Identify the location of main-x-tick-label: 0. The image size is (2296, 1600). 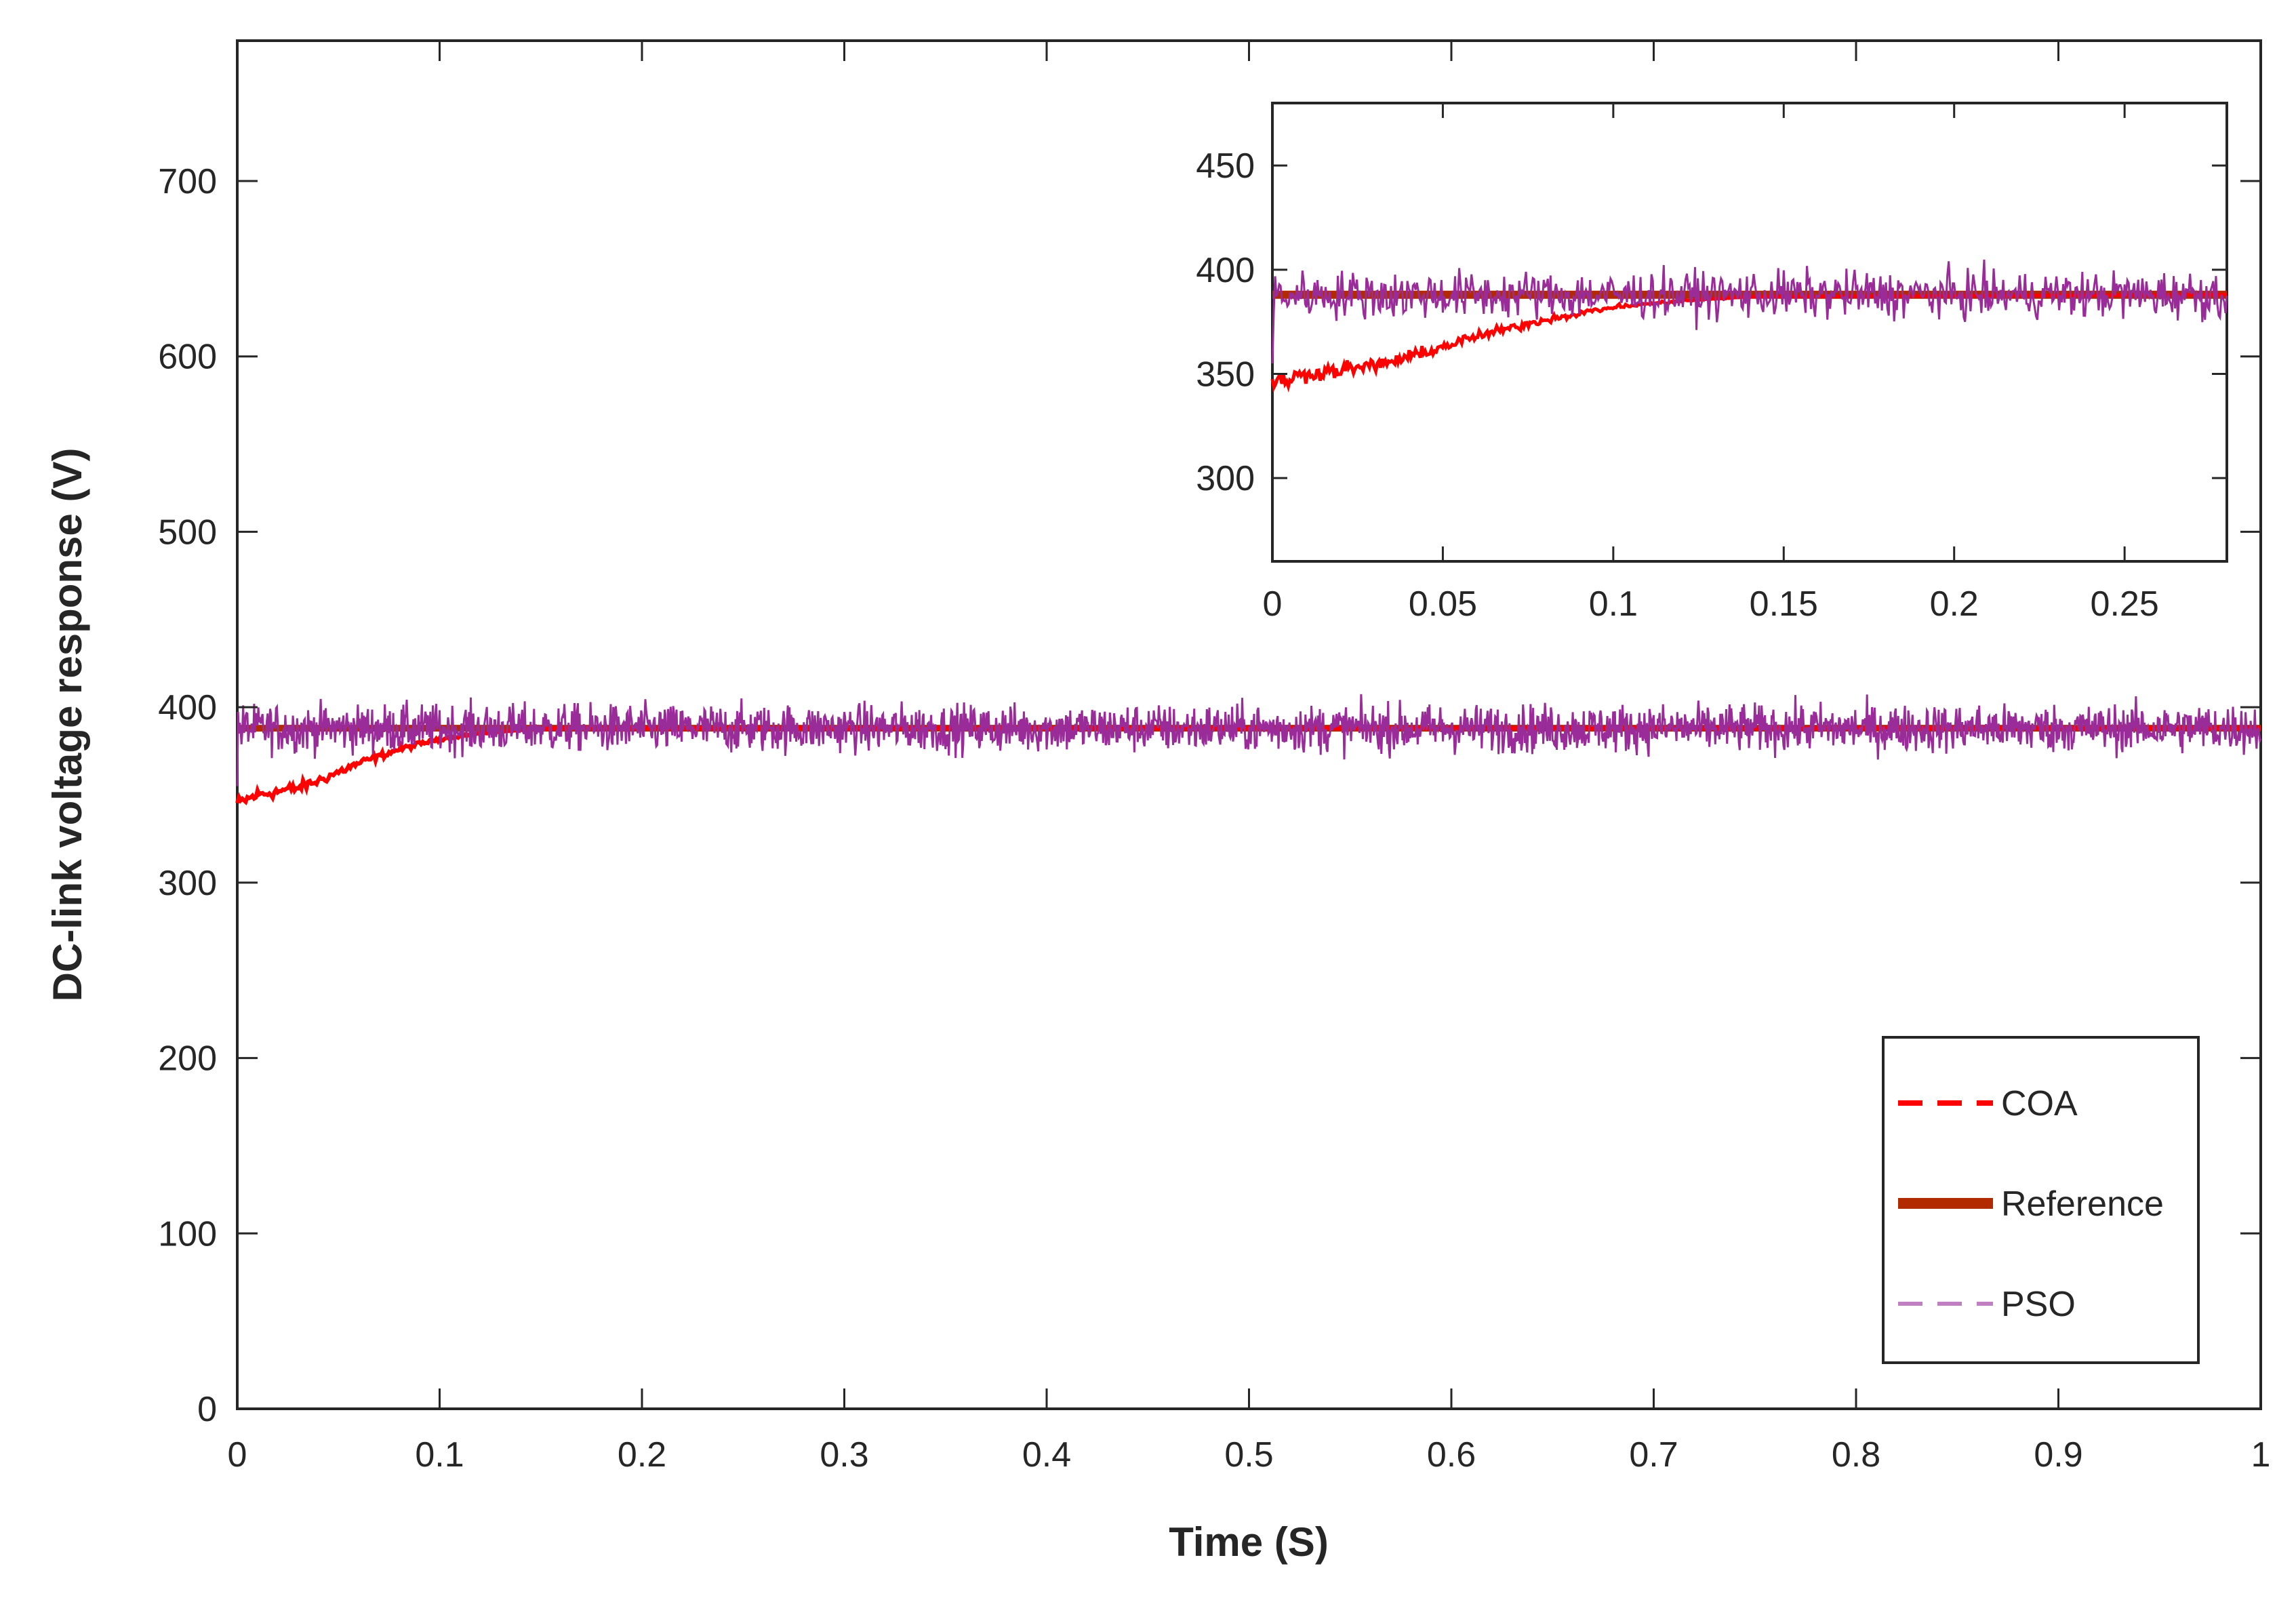
(237, 1455).